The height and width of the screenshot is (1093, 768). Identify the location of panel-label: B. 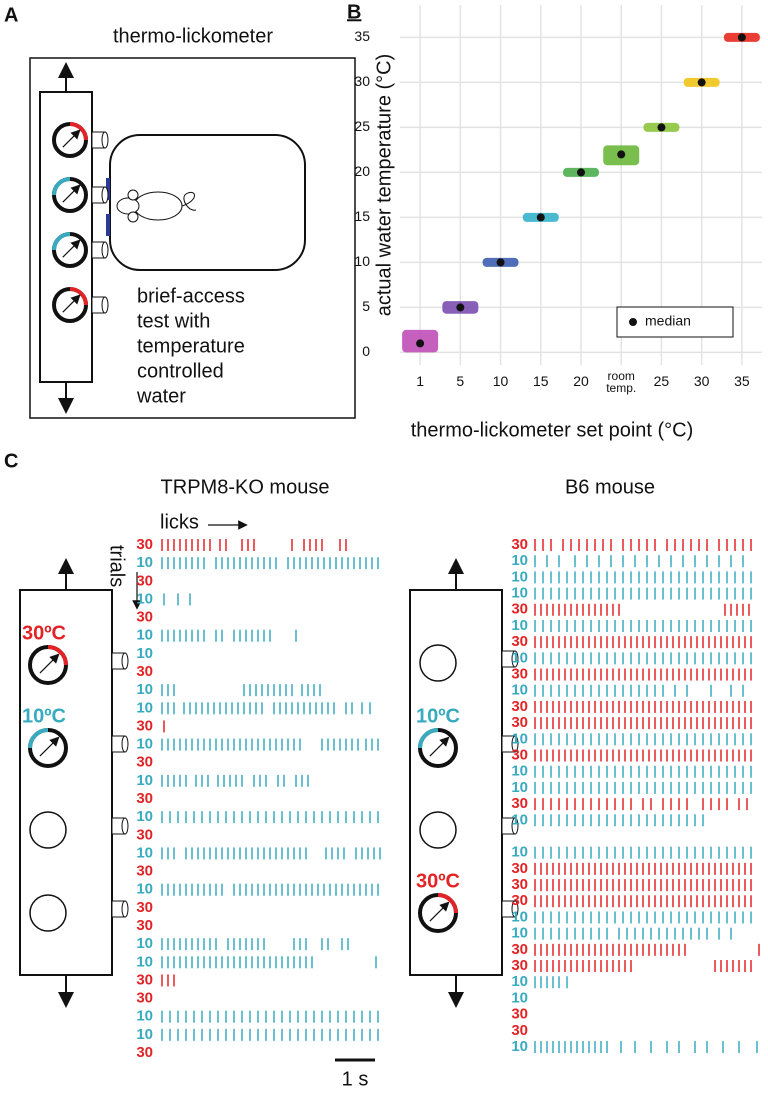
(354, 12).